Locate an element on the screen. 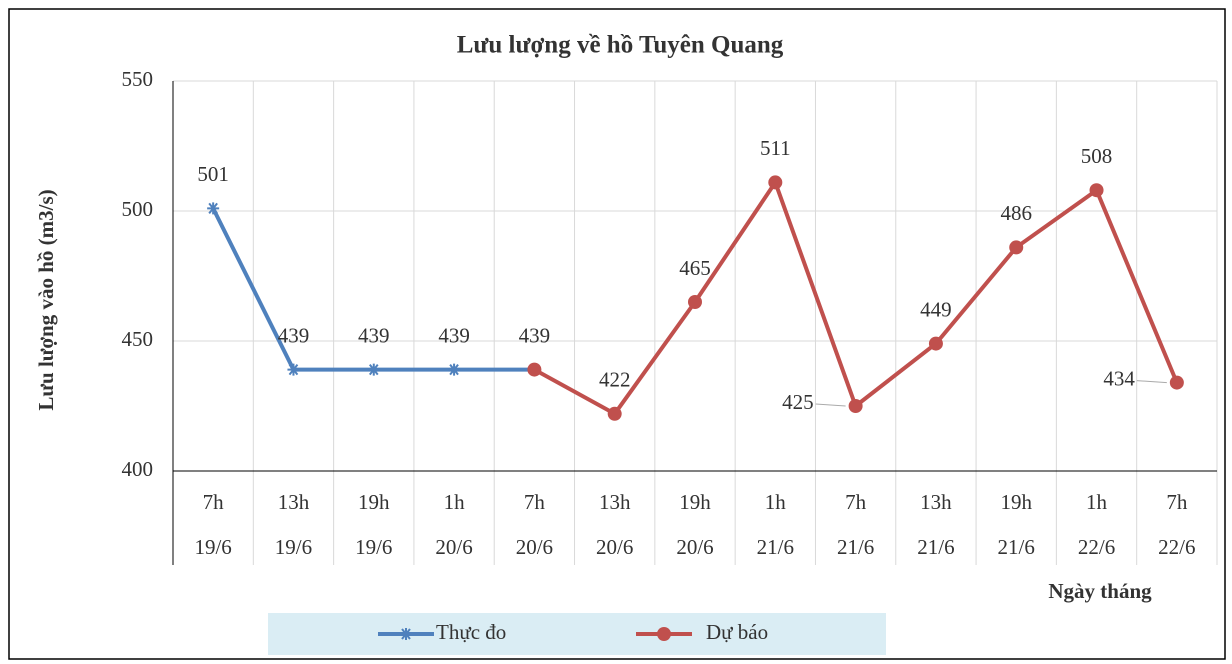  y-tick-label: 550 is located at coordinates (138, 79).